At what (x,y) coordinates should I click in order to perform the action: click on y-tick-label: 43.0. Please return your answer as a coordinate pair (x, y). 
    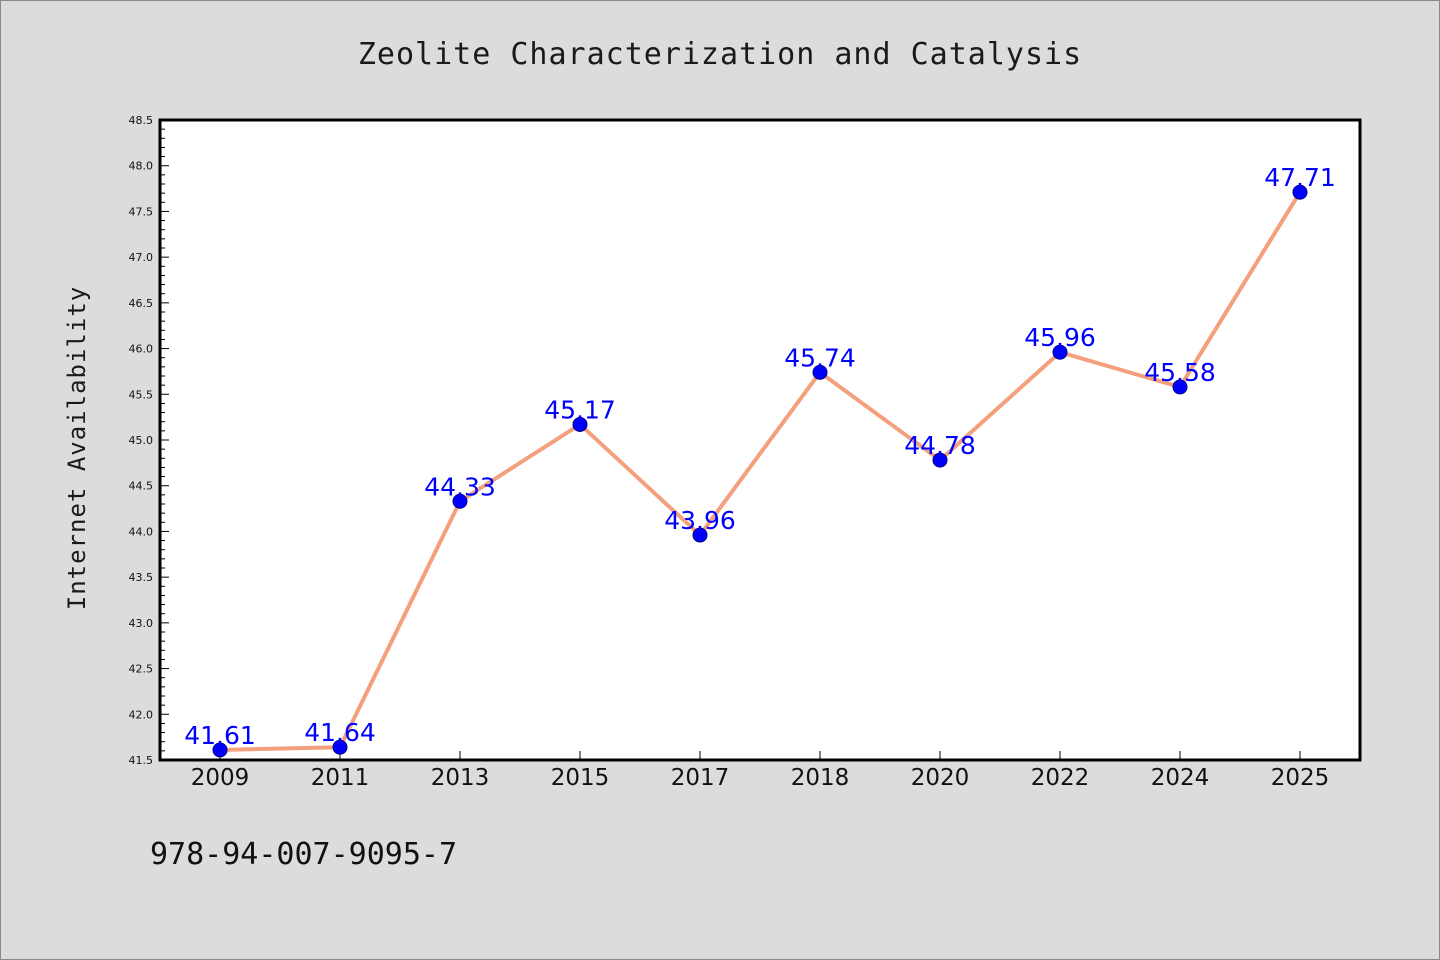
    Looking at the image, I should click on (141, 623).